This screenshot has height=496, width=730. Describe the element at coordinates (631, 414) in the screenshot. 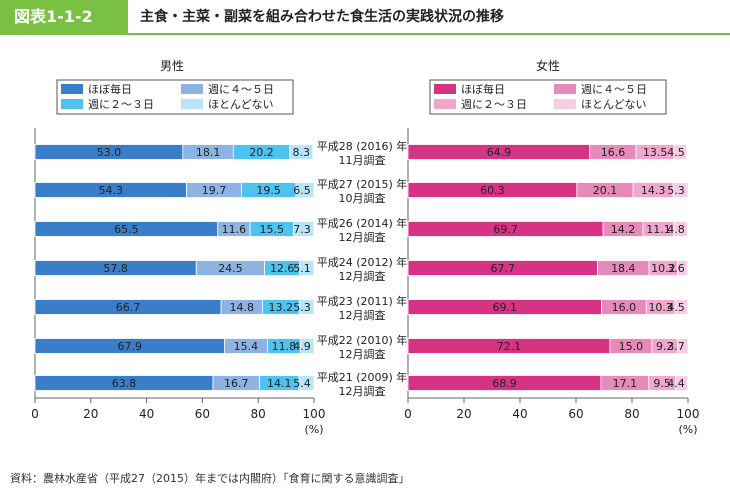

I see `x-tick-label: 80` at that location.